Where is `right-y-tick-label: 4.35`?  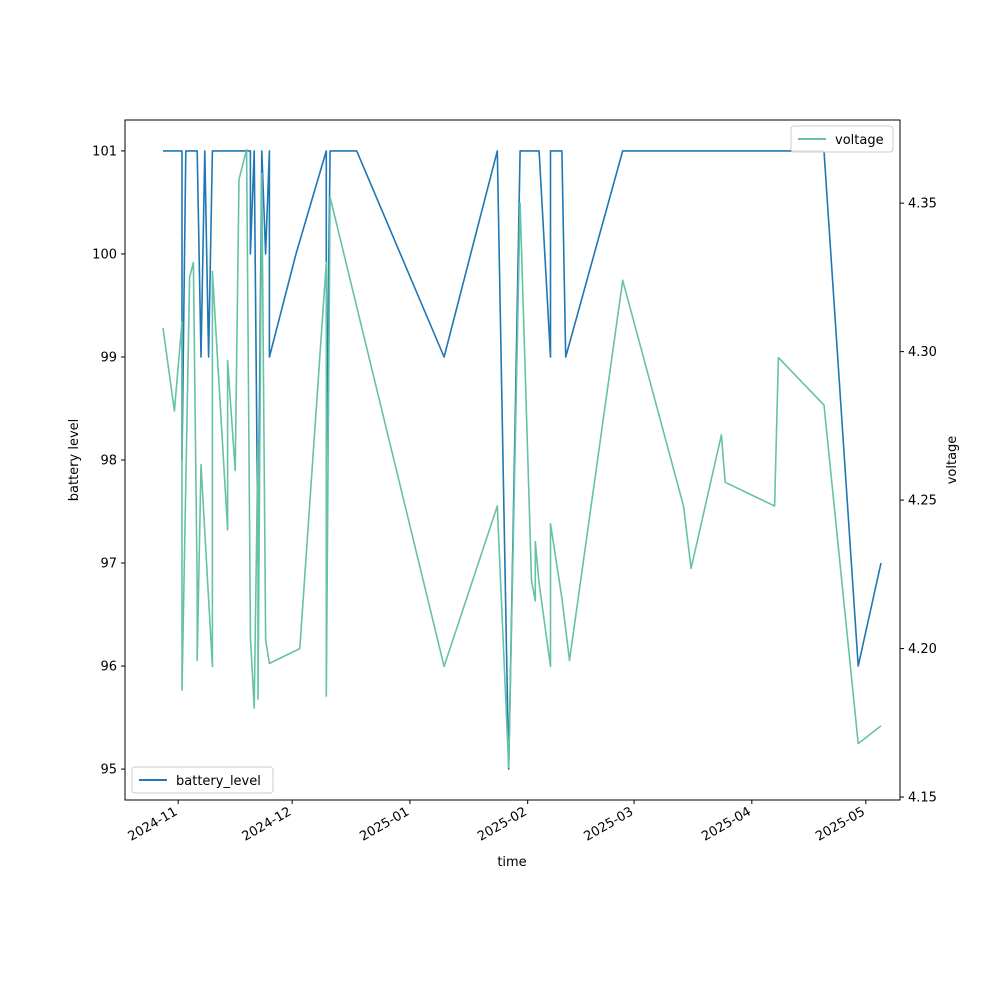 right-y-tick-label: 4.35 is located at coordinates (922, 204).